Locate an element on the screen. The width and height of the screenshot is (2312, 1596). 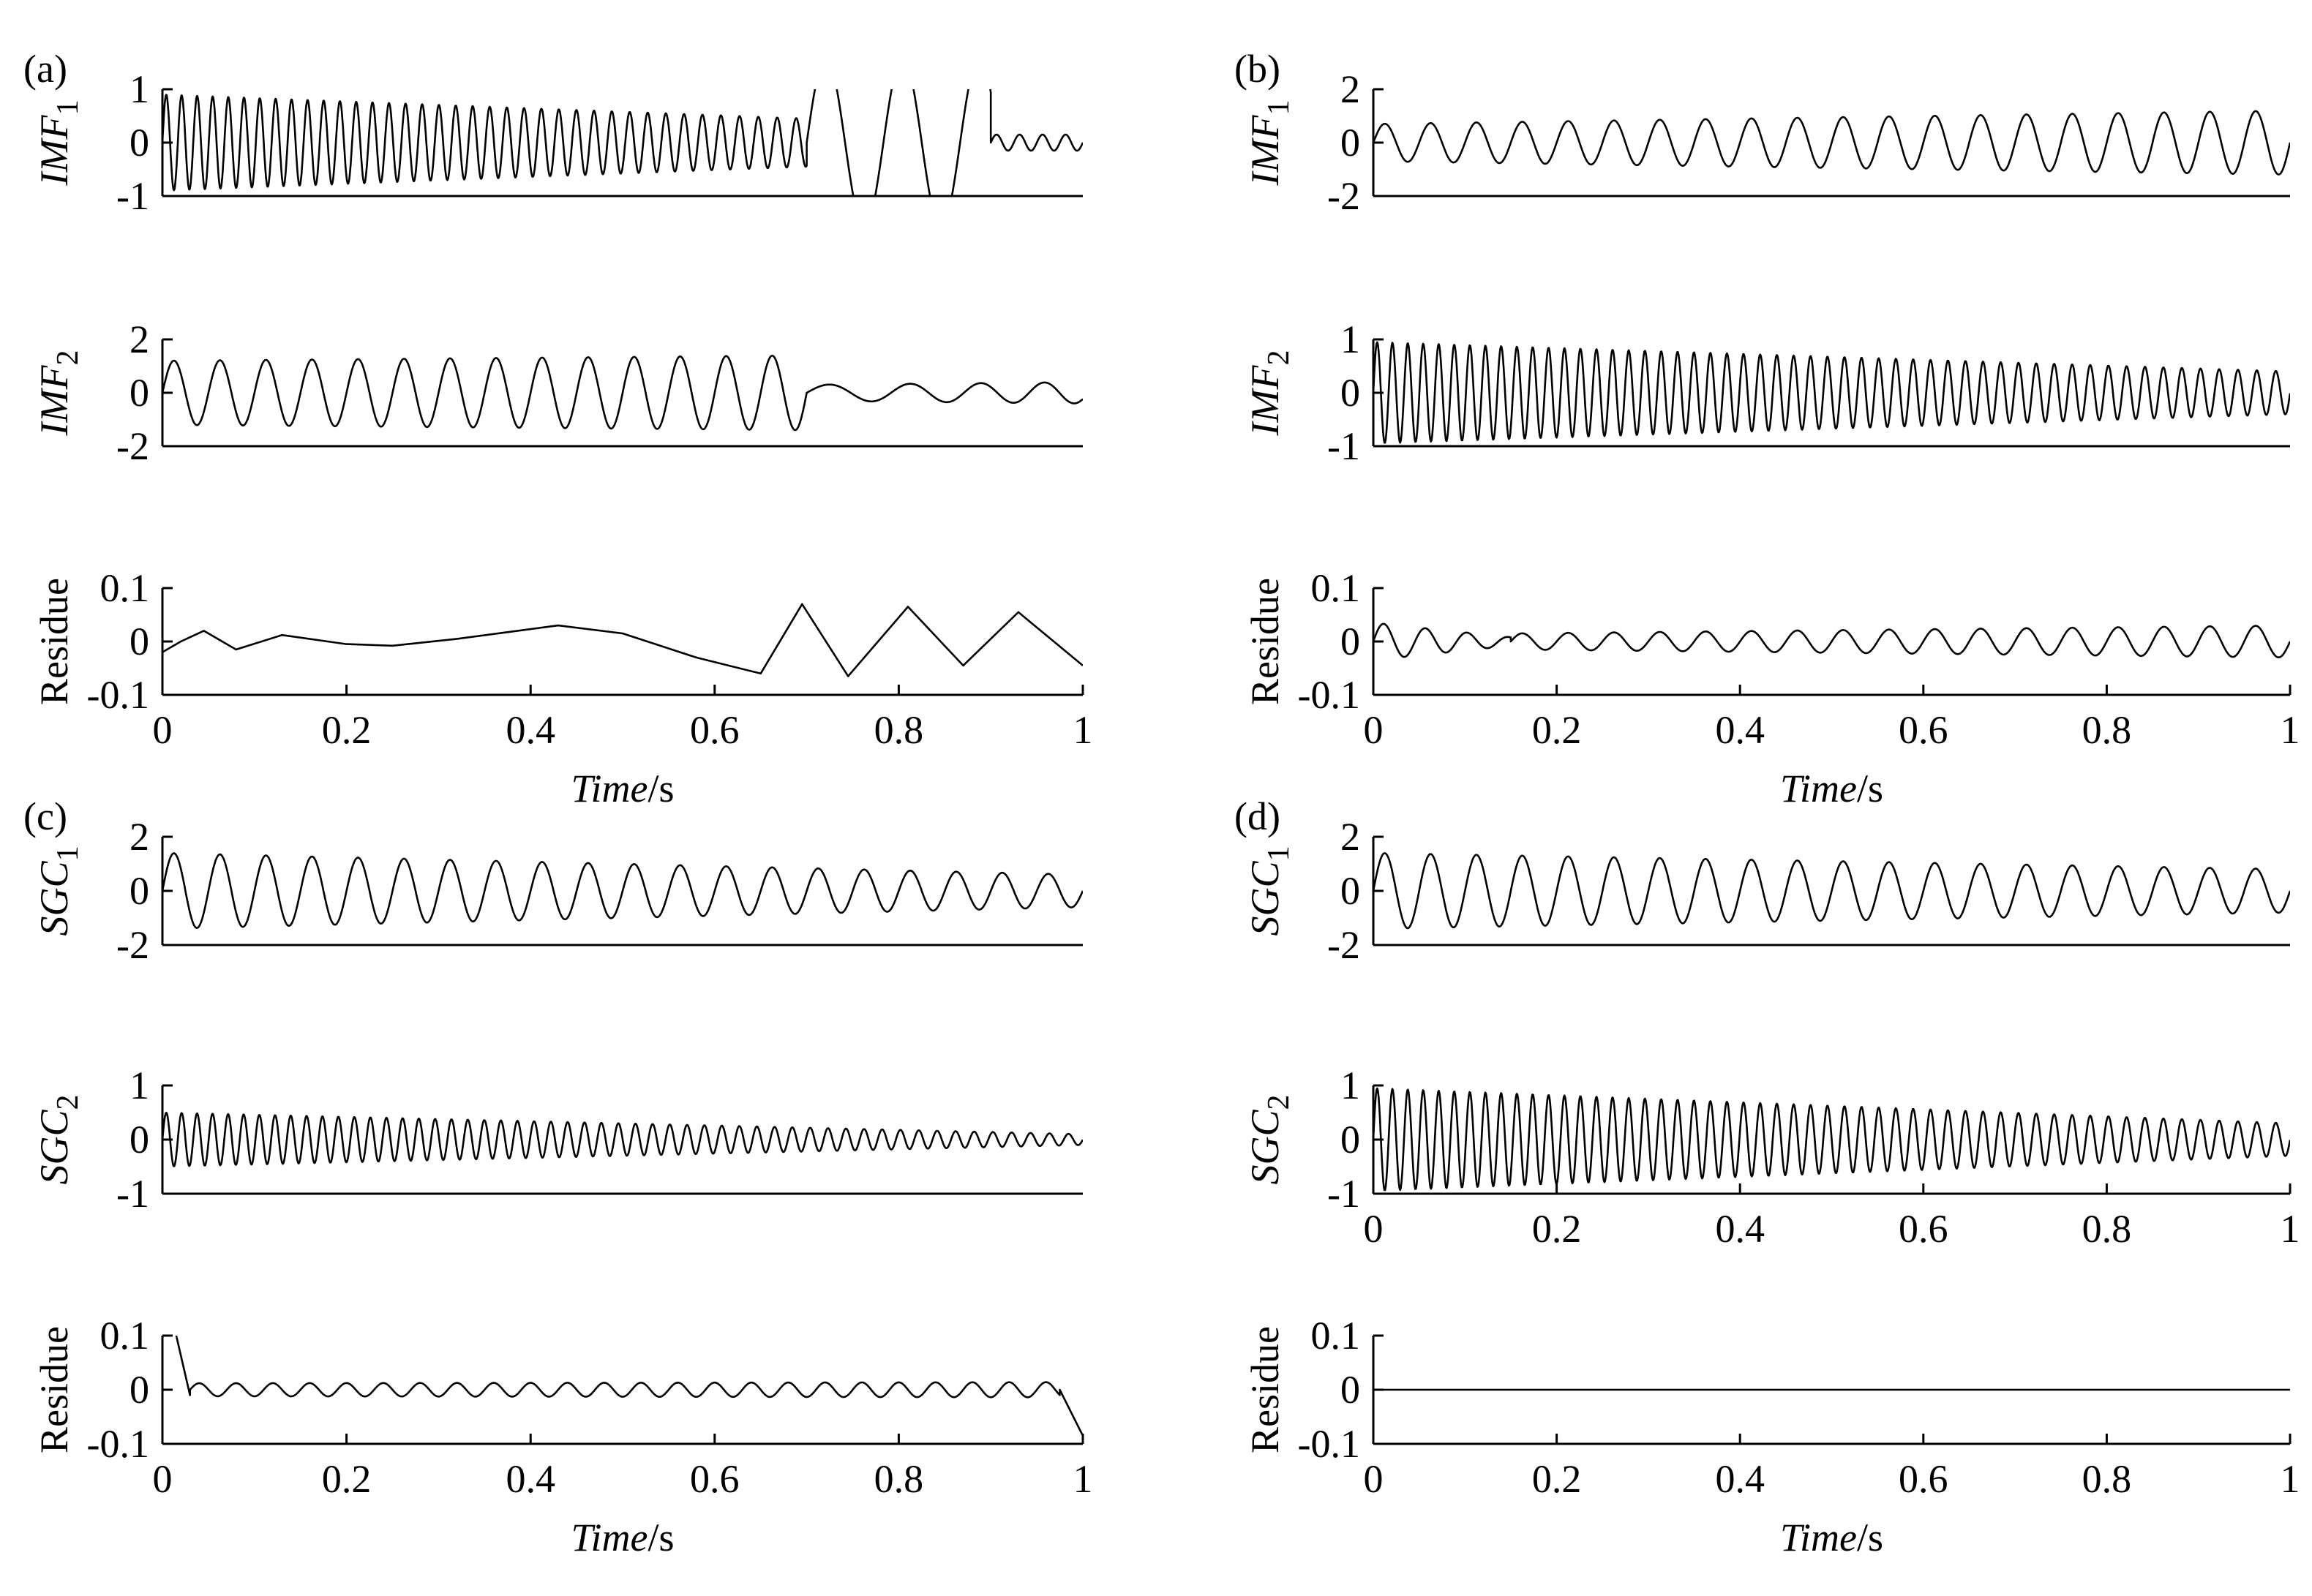
subplot-c-2: 1 0 -1 SGC2 is located at coordinates (557, 1140).